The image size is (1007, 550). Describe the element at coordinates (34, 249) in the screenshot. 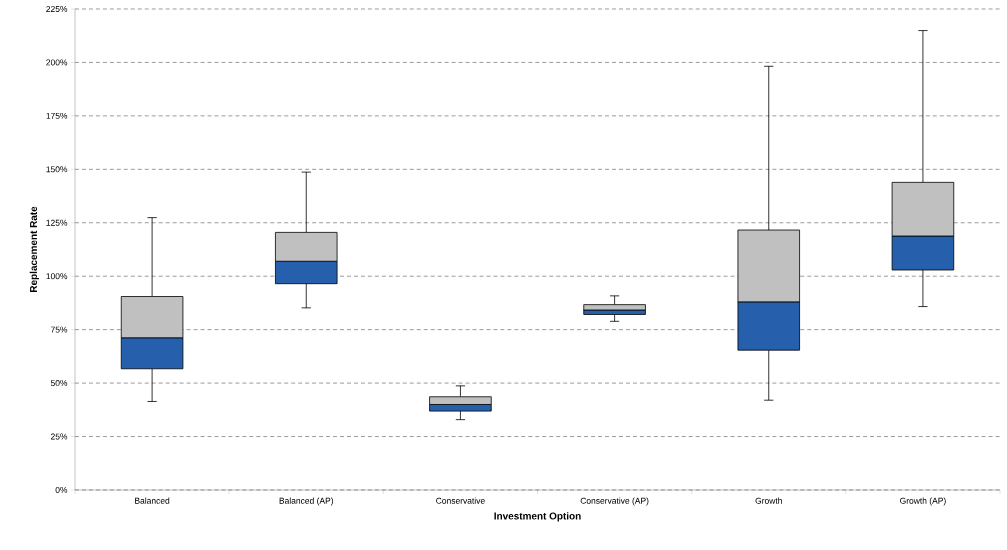

I see `y-axis-title: Replacement Rate` at that location.